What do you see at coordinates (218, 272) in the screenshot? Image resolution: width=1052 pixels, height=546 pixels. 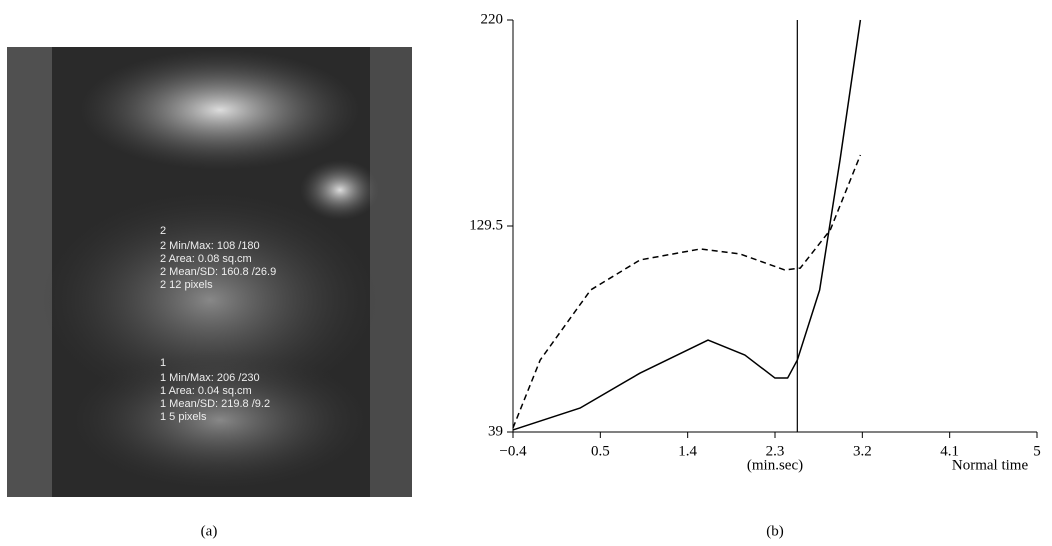 I see `overlay-label: 2 Mean/SD: 160.8 /26.9` at bounding box center [218, 272].